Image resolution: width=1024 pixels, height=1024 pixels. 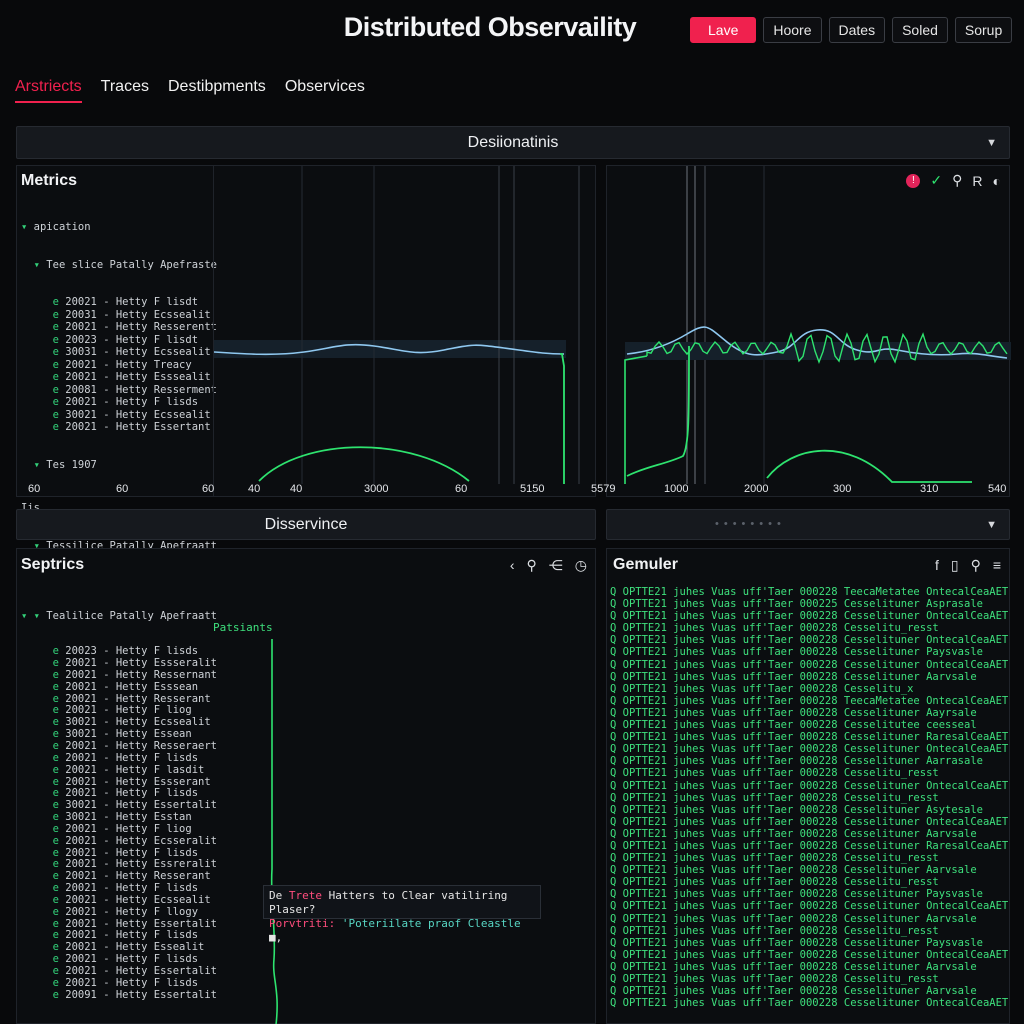 I want to click on clock-icon: ◷, so click(x=580, y=565).